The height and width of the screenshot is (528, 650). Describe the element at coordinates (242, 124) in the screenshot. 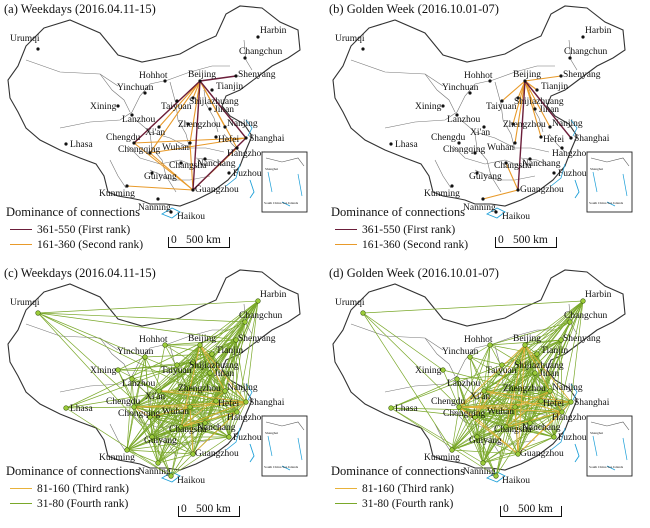

I see `city-label: Nanjing` at that location.